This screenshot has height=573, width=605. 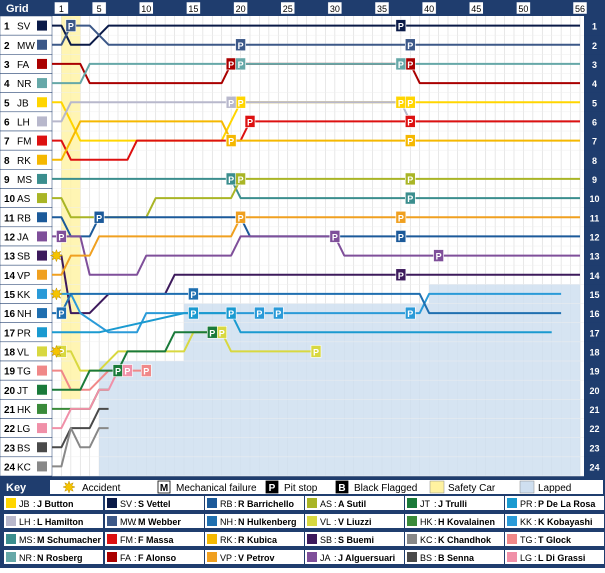 What do you see at coordinates (26, 466) in the screenshot?
I see `grid-row: 24 KC` at bounding box center [26, 466].